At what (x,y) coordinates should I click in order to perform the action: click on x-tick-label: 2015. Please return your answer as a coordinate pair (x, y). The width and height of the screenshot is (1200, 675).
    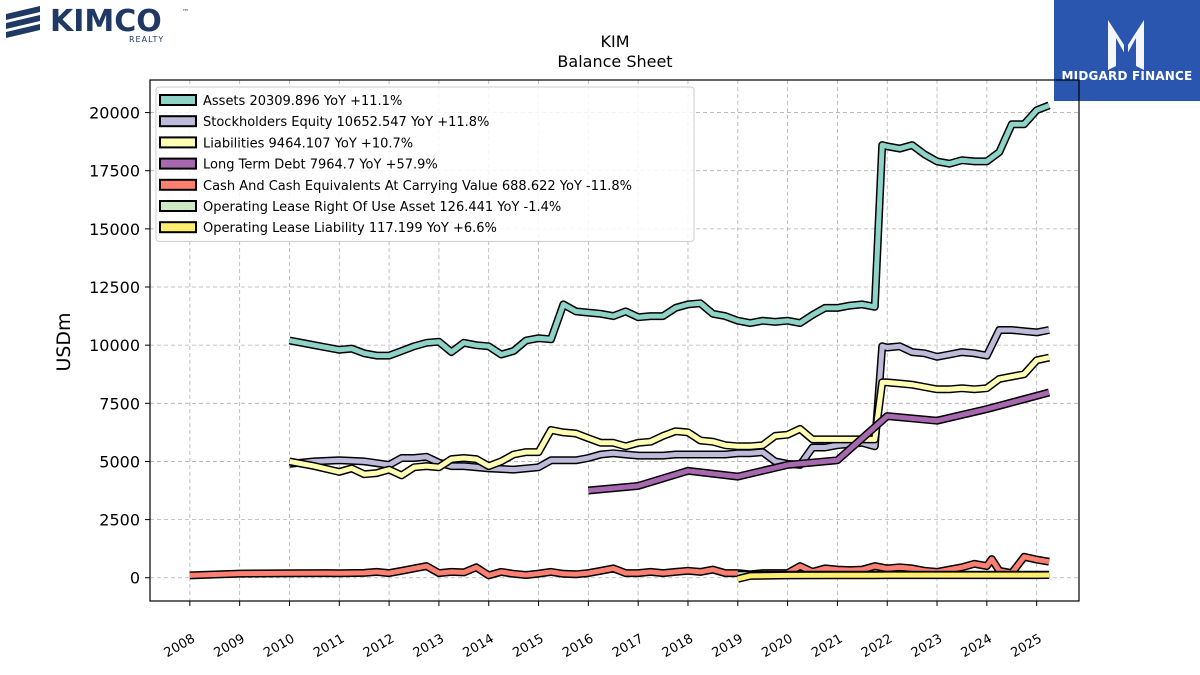
    Looking at the image, I should click on (528, 646).